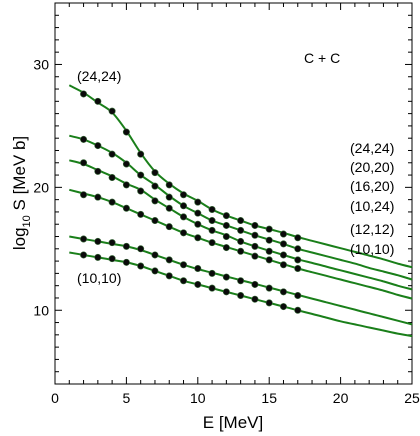 This screenshot has height=436, width=420. Describe the element at coordinates (372, 229) in the screenshot. I see `right-label-12-12: (12,12)` at that location.